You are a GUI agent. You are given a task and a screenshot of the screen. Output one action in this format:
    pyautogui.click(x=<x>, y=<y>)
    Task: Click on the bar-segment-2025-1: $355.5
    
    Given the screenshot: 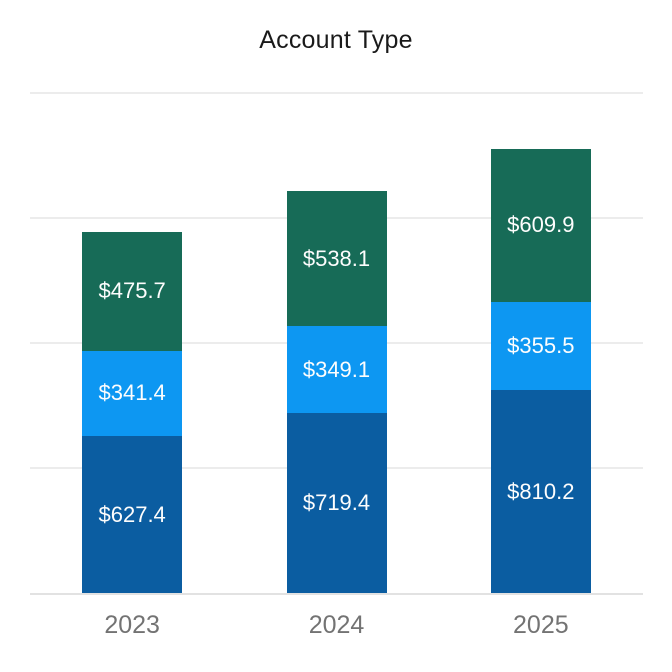 What is the action you would take?
    pyautogui.click(x=540, y=346)
    